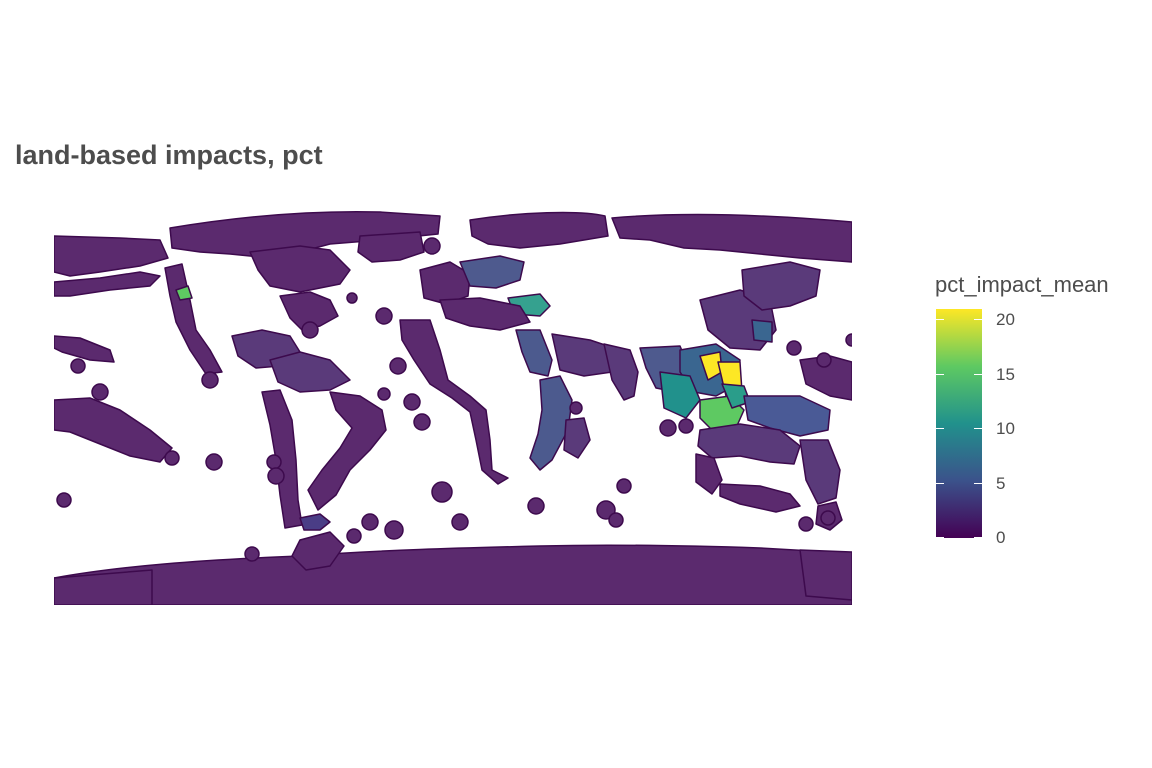 Image resolution: width=1152 pixels, height=768 pixels. Describe the element at coordinates (184, 293) in the screenshot. I see `region-vancouver` at that location.